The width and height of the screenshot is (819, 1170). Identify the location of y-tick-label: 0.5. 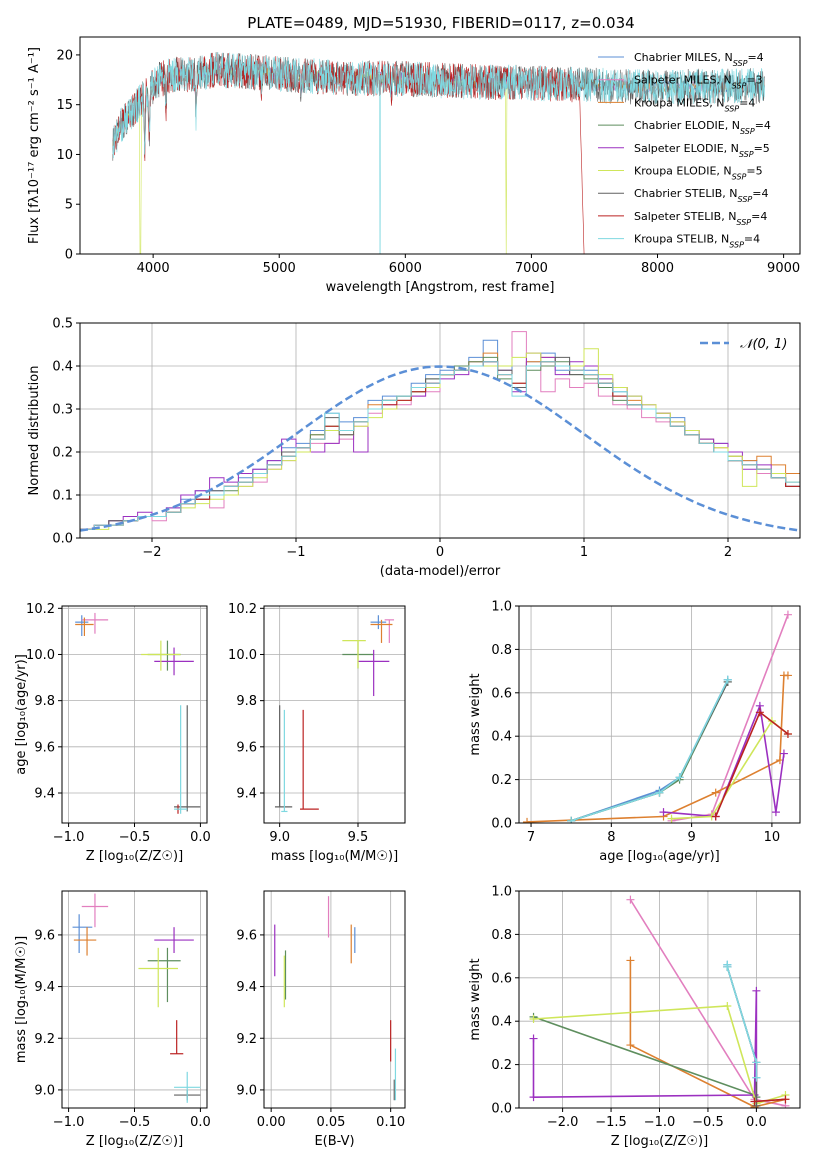
(62, 324).